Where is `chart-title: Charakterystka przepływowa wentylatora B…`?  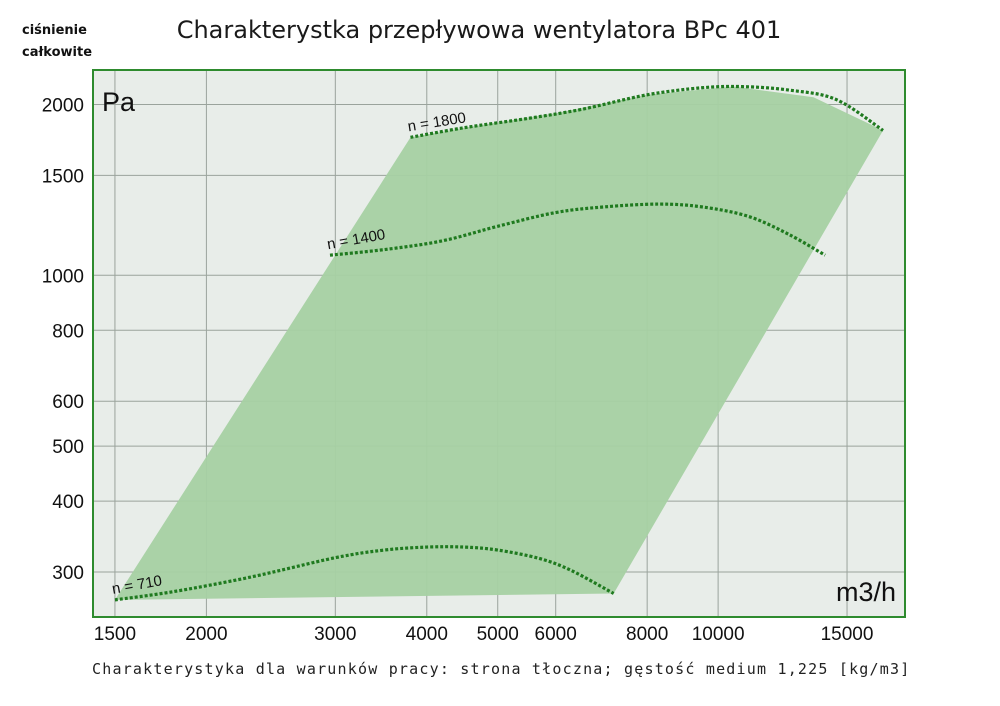
chart-title: Charakterystka przepływowa wentylatora B… is located at coordinates (479, 30).